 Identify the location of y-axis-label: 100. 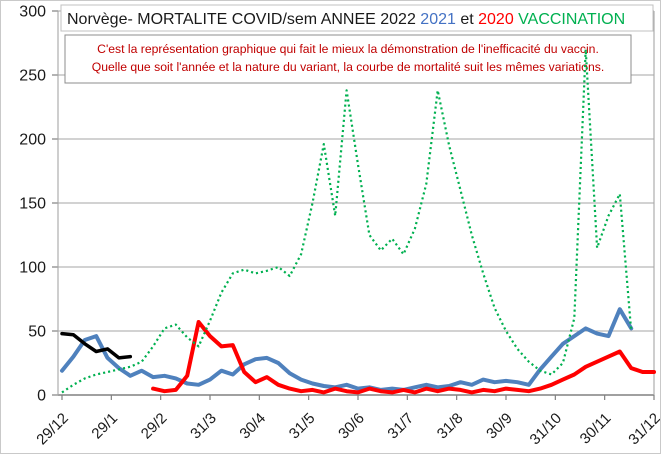
(32, 268).